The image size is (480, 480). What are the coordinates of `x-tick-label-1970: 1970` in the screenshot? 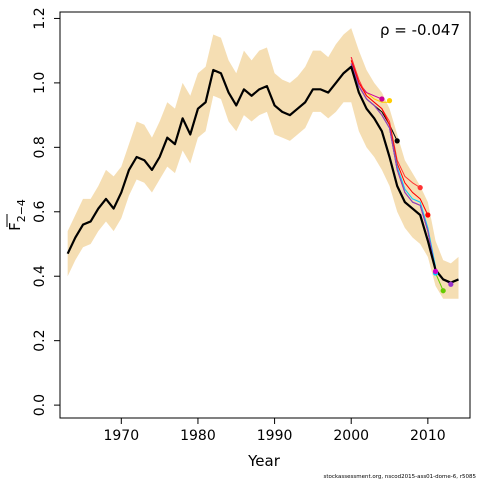 It's located at (121, 436).